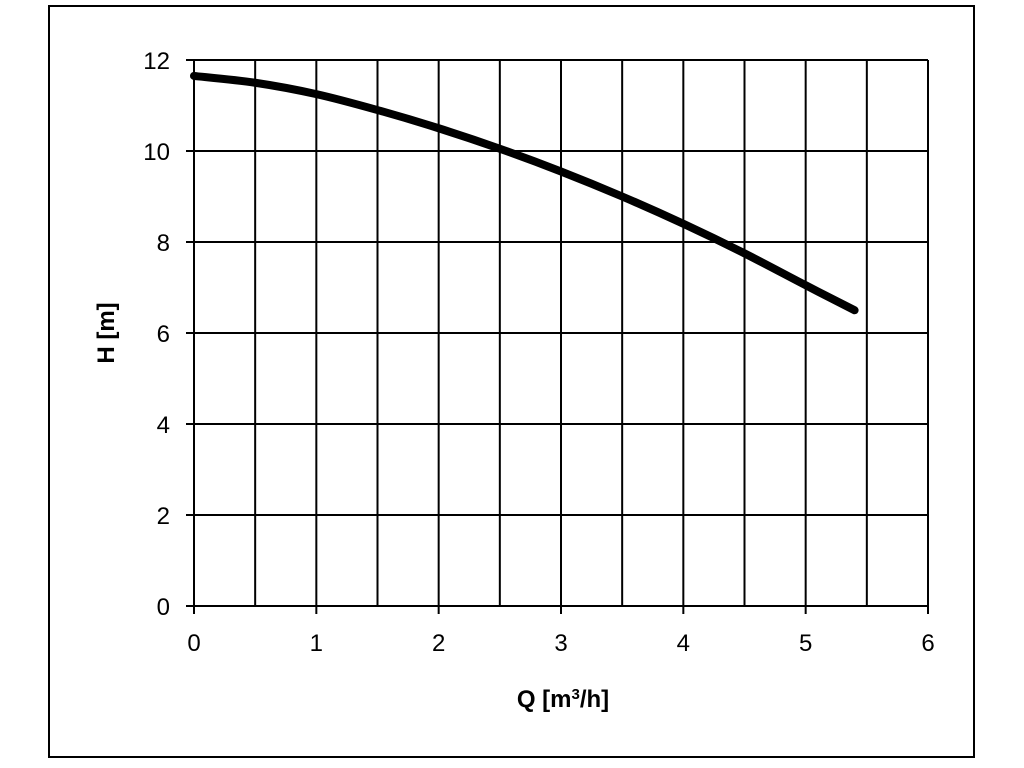 This screenshot has height=768, width=1024. I want to click on x-axis-title: Q [m3/h], so click(563, 700).